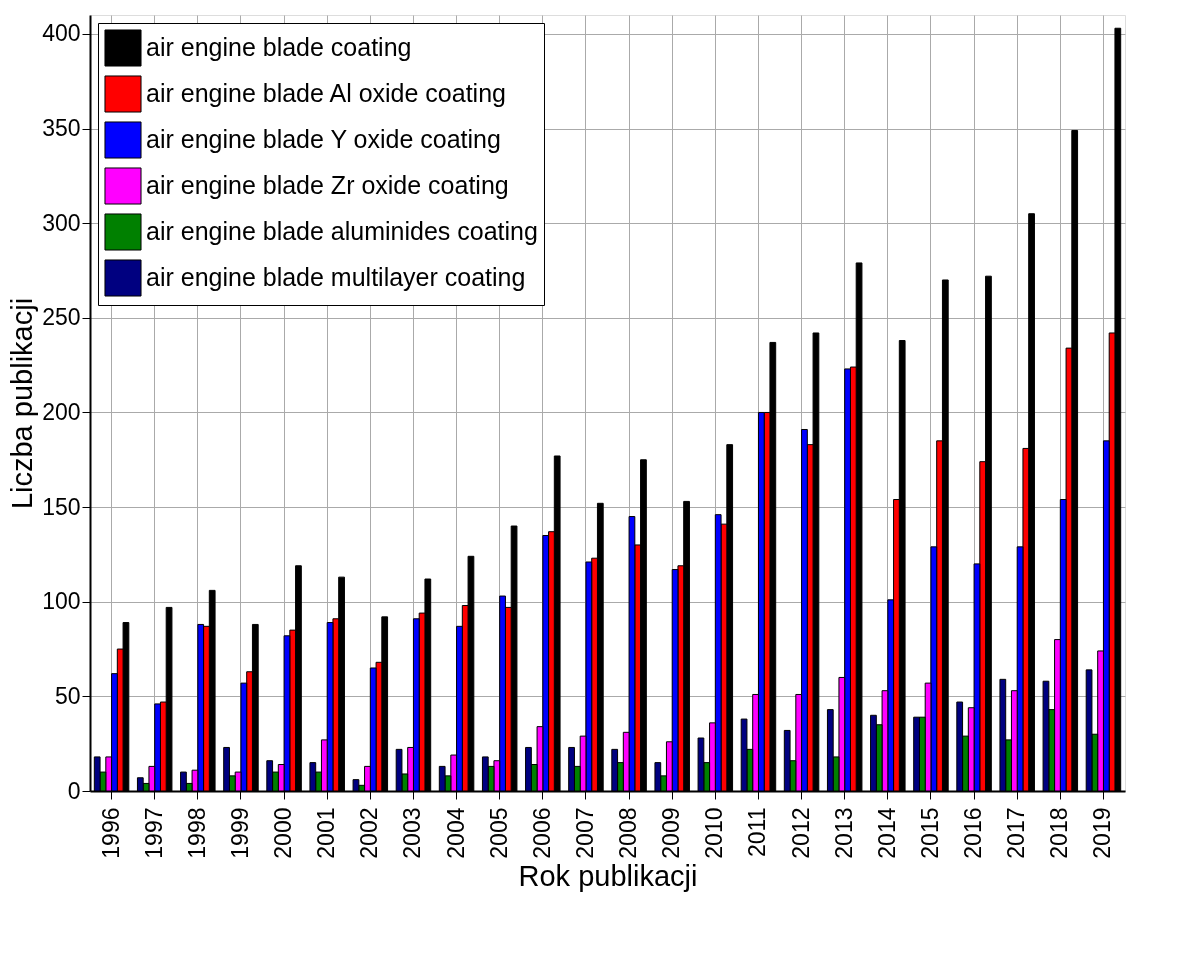  I want to click on x-tick-label: 2011, so click(757, 832).